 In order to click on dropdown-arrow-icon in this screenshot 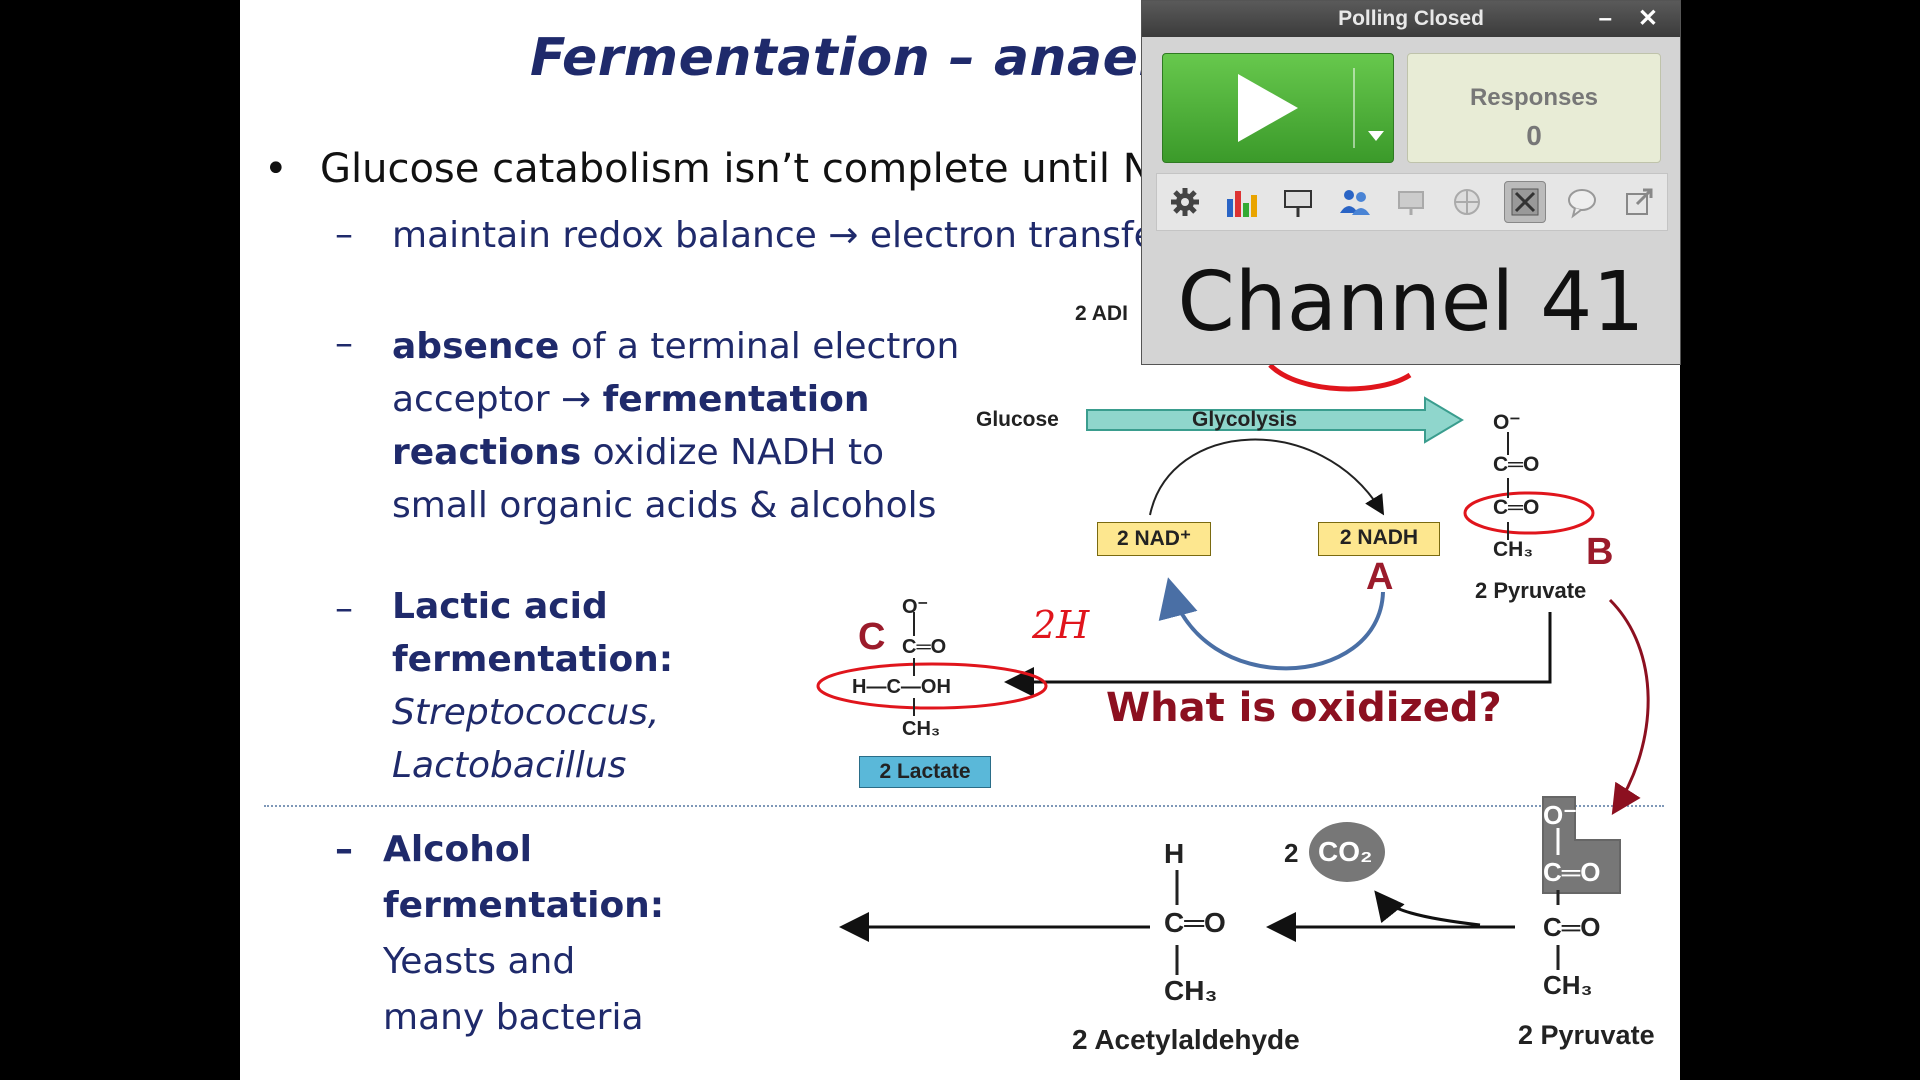, I will do `click(1376, 136)`.